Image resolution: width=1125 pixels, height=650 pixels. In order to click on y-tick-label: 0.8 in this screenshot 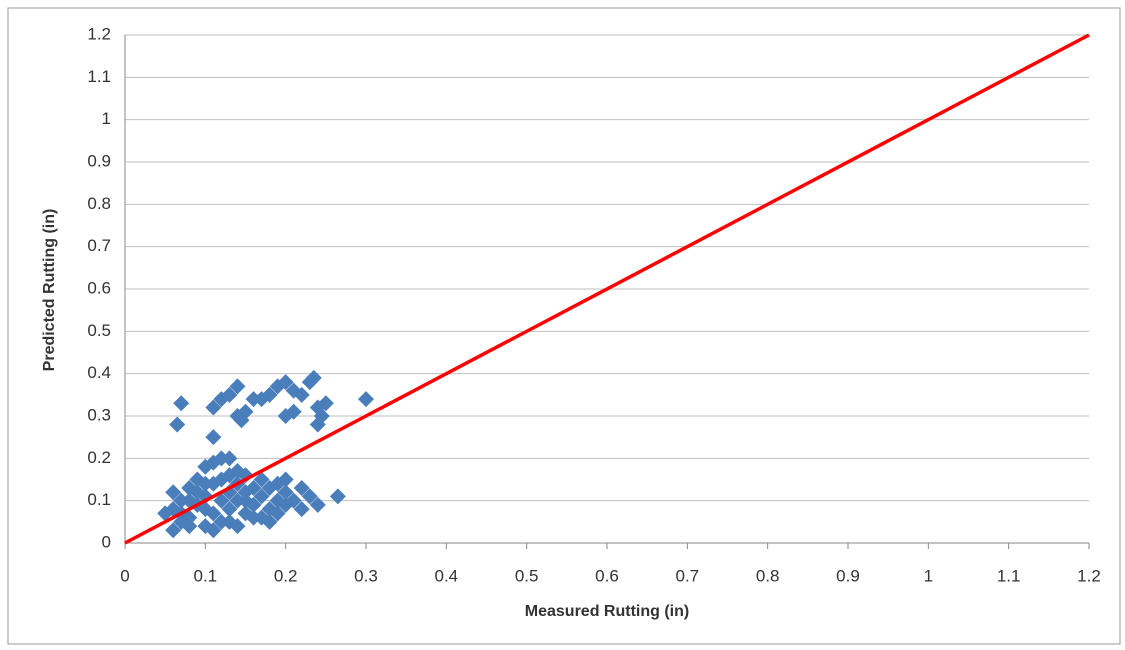, I will do `click(99, 203)`.